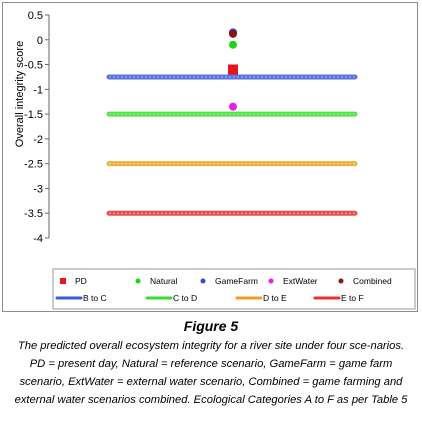  I want to click on y-tick-label: -0.5, so click(33, 66).